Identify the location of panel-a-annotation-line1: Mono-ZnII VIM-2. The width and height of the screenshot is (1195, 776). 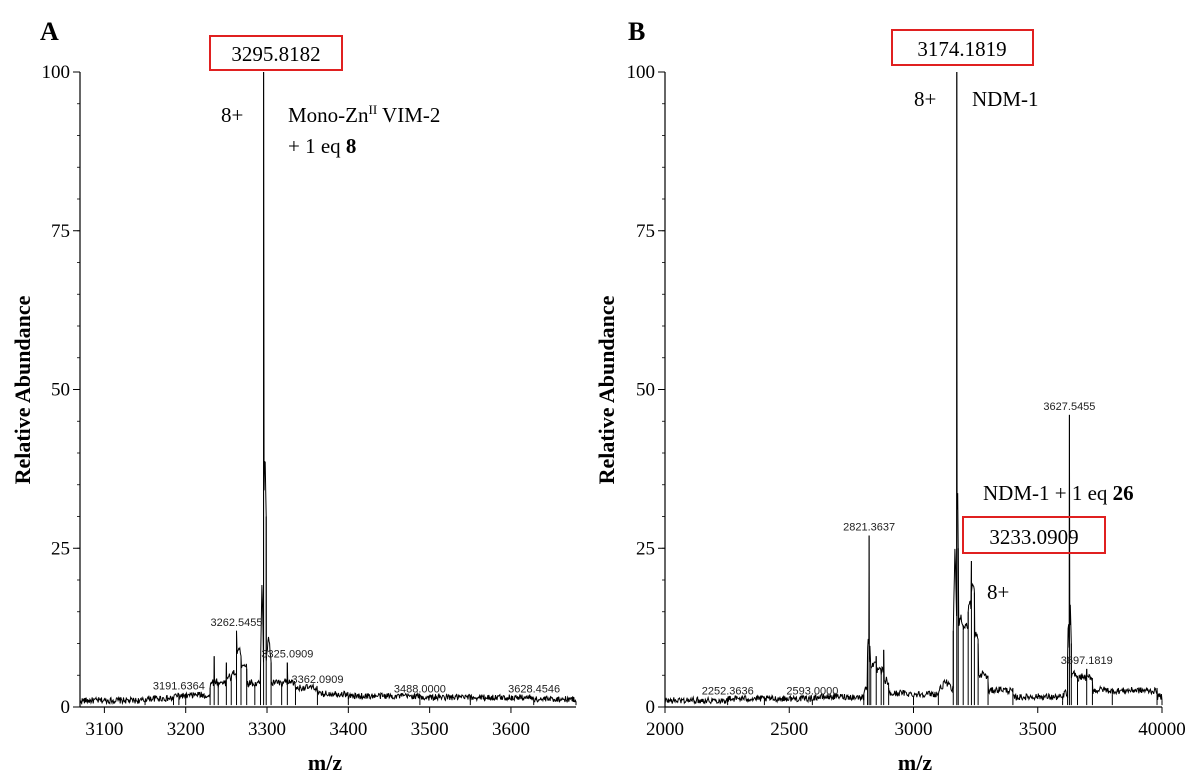
(364, 114).